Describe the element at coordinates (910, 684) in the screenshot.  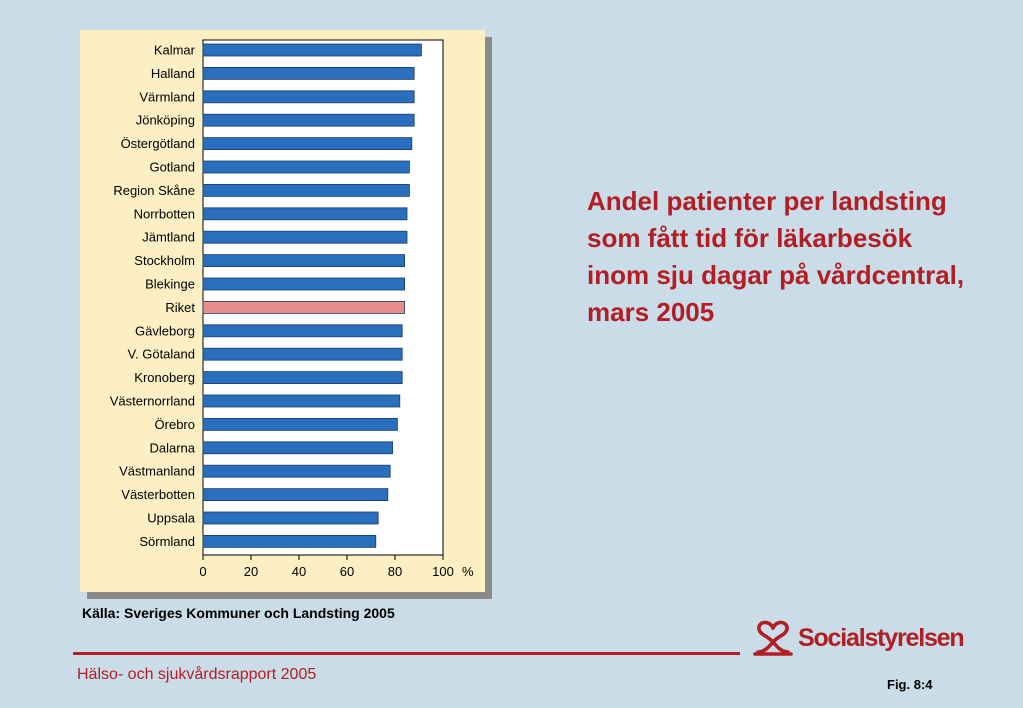
I see `figure-label: Fig. 8:4` at that location.